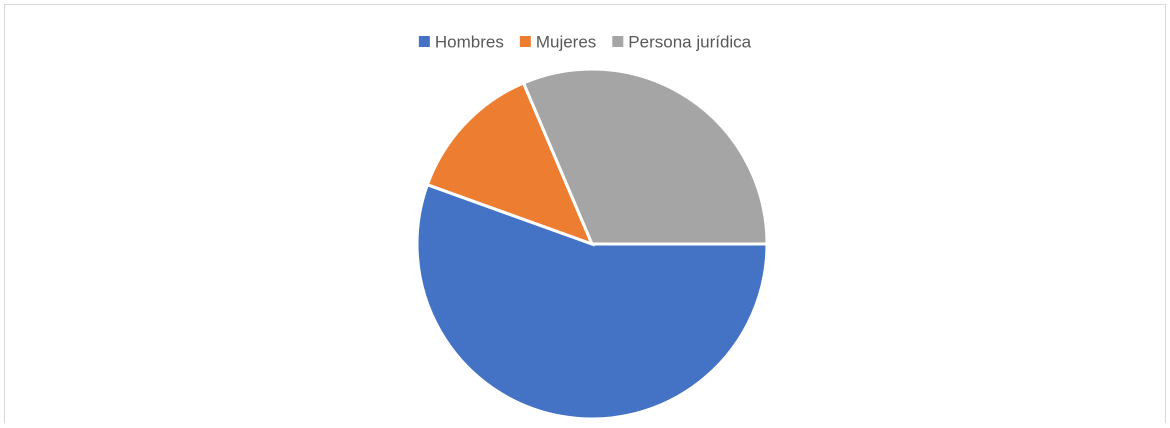 This screenshot has height=428, width=1170. Describe the element at coordinates (469, 41) in the screenshot. I see `legend-label: Hombres` at that location.